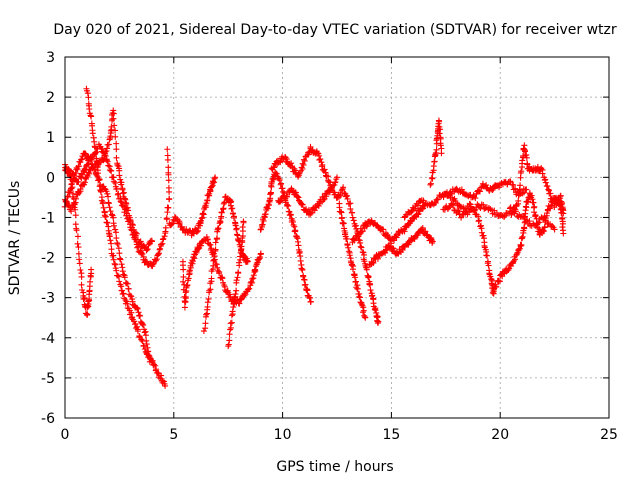  Describe the element at coordinates (391, 435) in the screenshot. I see `x-tick-label: 15` at that location.